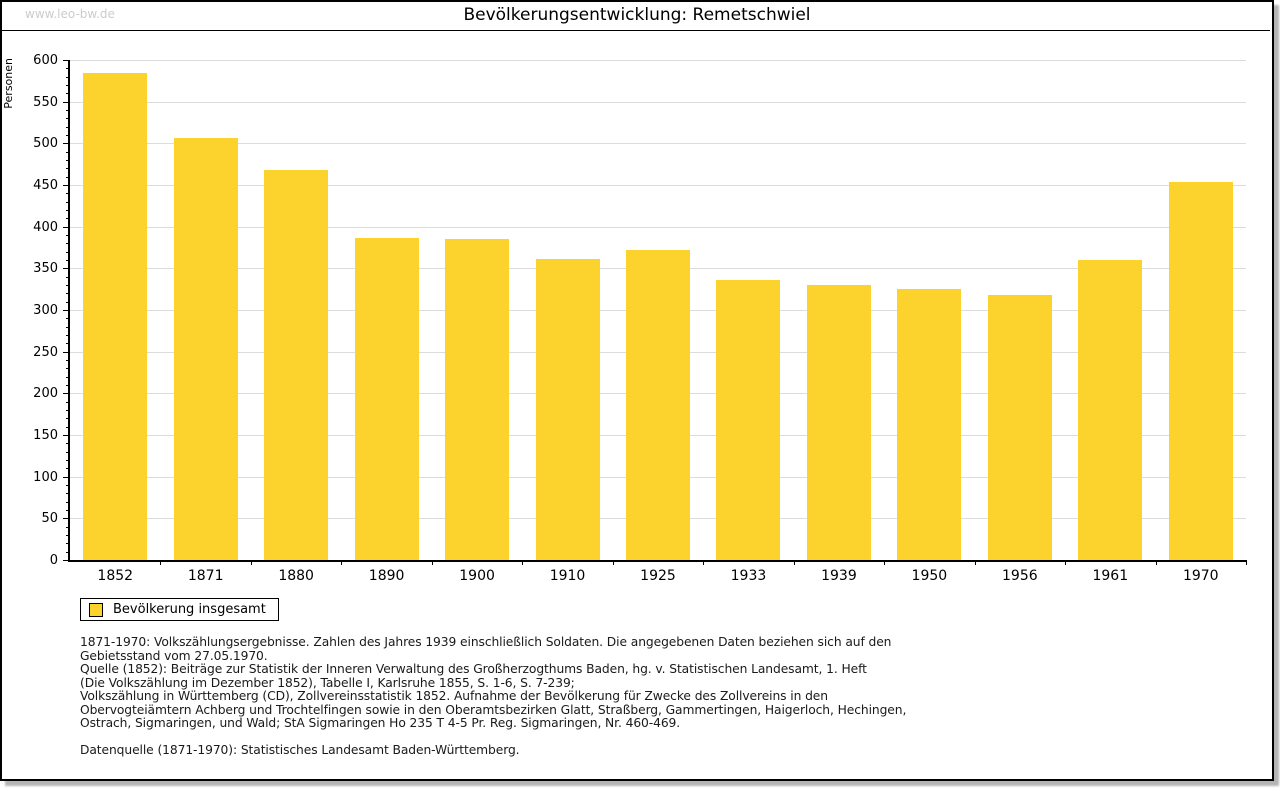  Describe the element at coordinates (53, 560) in the screenshot. I see `y-tick-label: 0` at that location.